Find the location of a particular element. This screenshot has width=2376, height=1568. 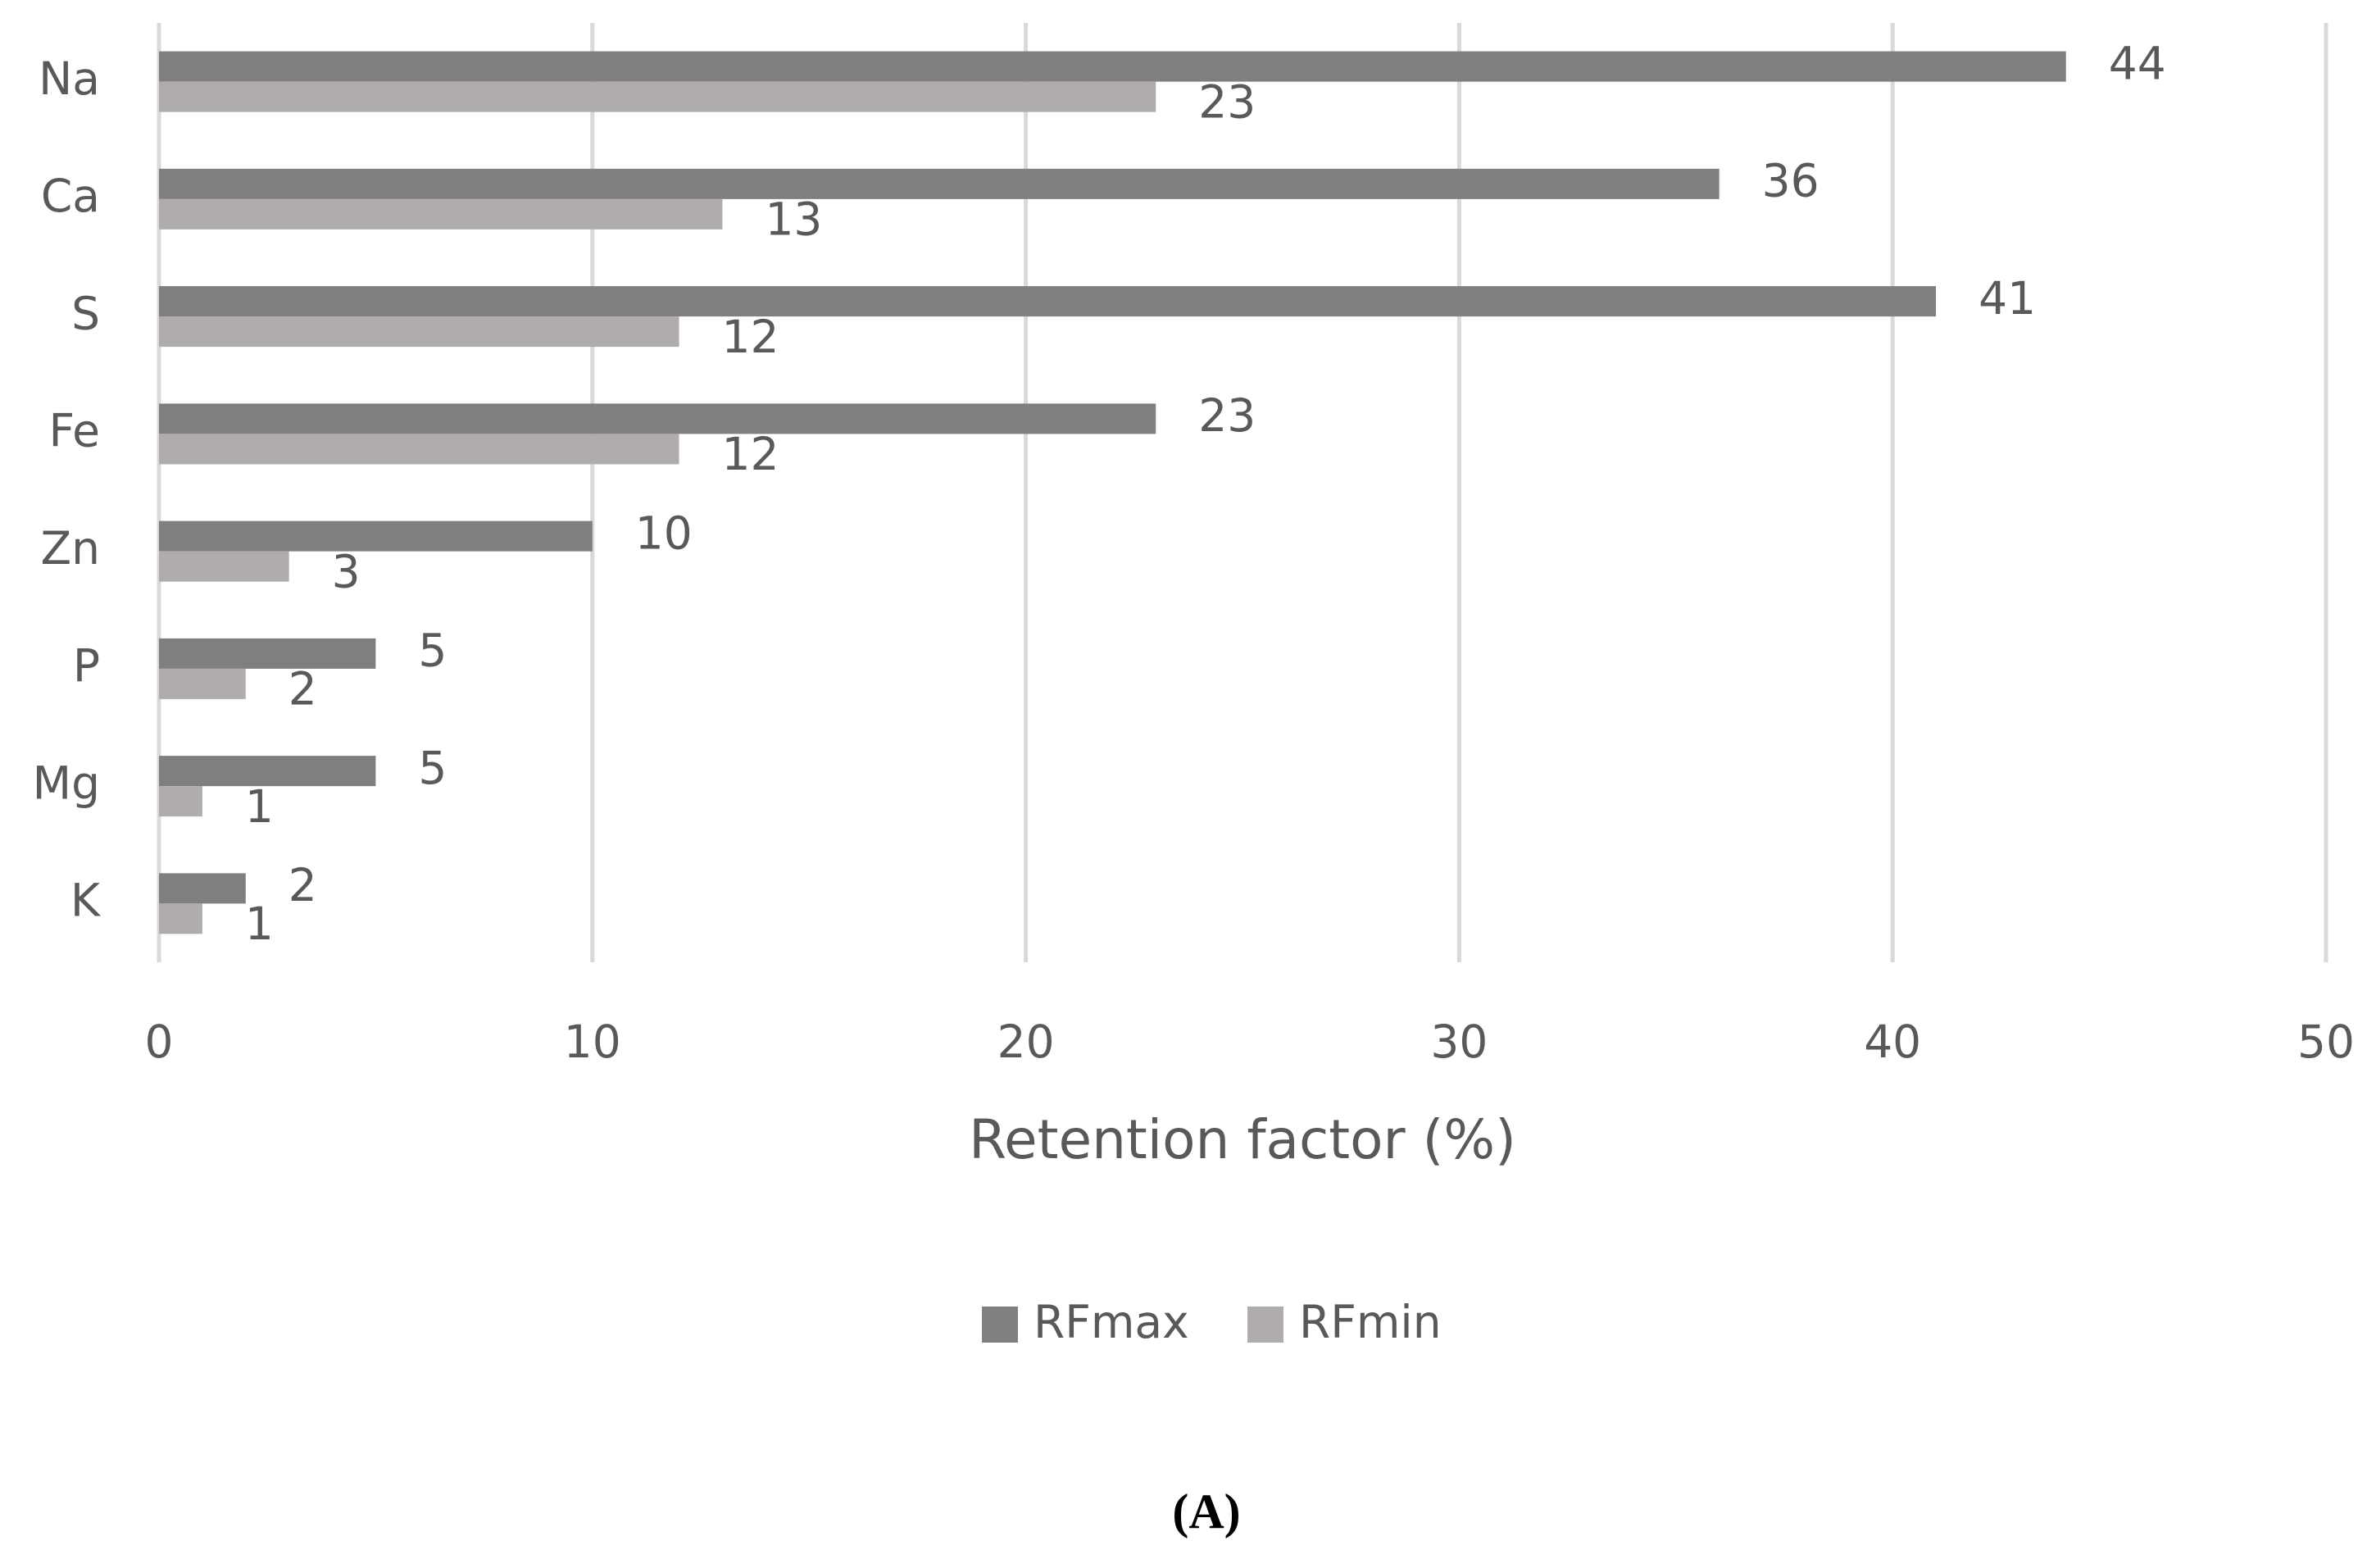

y-tick-label: Ca is located at coordinates (70, 196).